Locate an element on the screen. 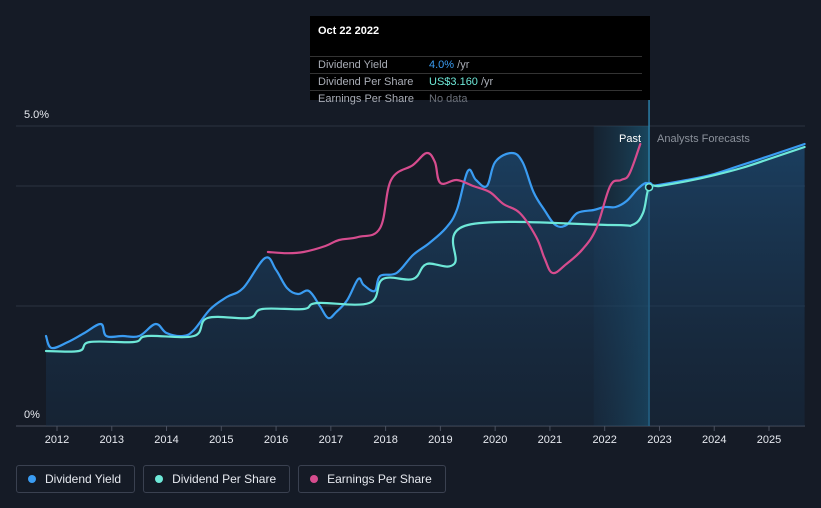 The image size is (821, 508). legend-dividend-per-share: Dividend Per Share is located at coordinates (217, 479).